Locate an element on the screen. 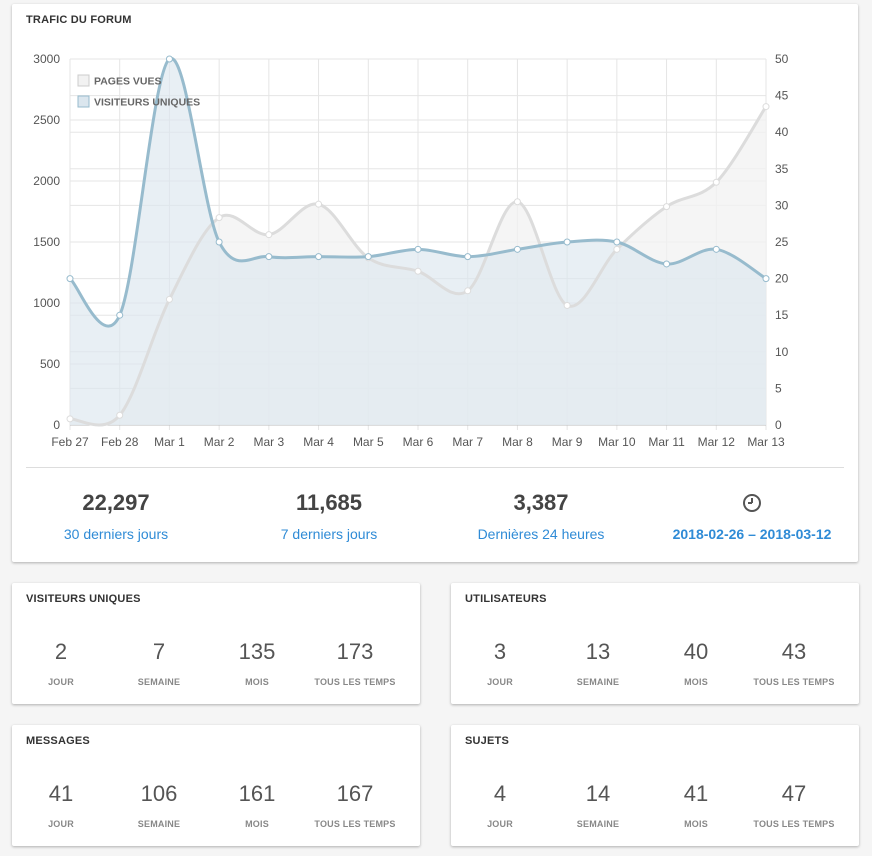 The height and width of the screenshot is (856, 872). cell-value: 40 is located at coordinates (696, 651).